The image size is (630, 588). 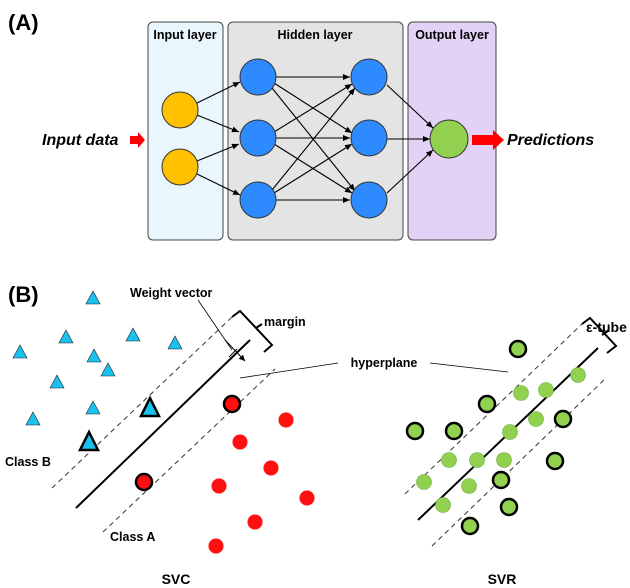 What do you see at coordinates (132, 537) in the screenshot?
I see `class-a-label: Class A` at bounding box center [132, 537].